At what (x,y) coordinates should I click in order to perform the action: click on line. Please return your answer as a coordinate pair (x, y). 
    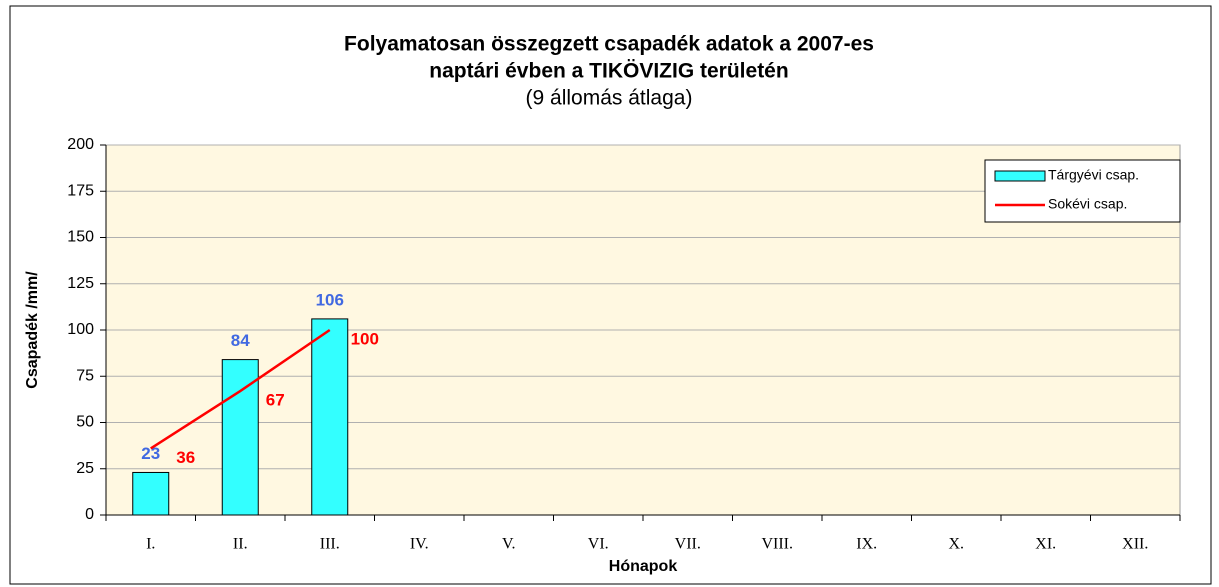
    Looking at the image, I should click on (240, 389).